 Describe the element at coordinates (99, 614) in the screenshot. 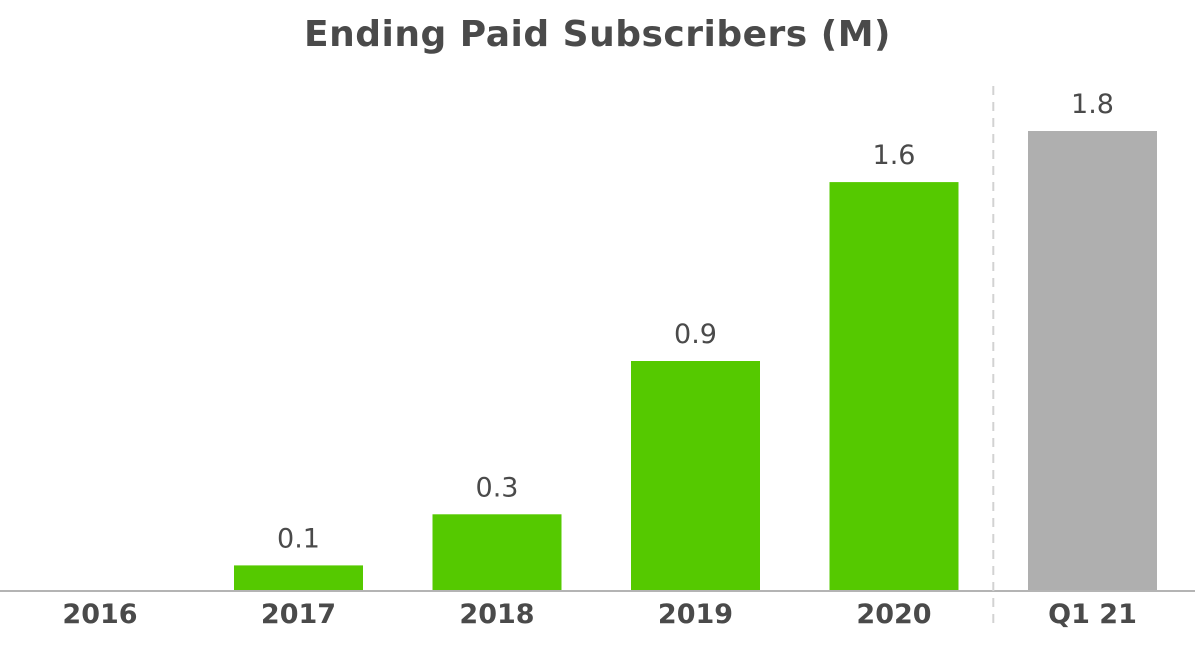

I see `x-tick-label-0: 2016` at that location.